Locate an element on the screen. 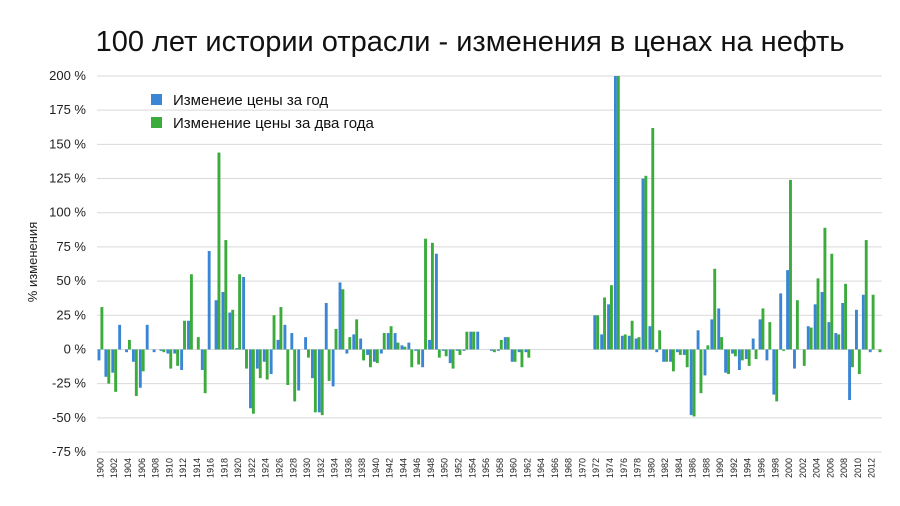 Image resolution: width=900 pixels, height=506 pixels. x-tick-label: 1976 is located at coordinates (624, 468).